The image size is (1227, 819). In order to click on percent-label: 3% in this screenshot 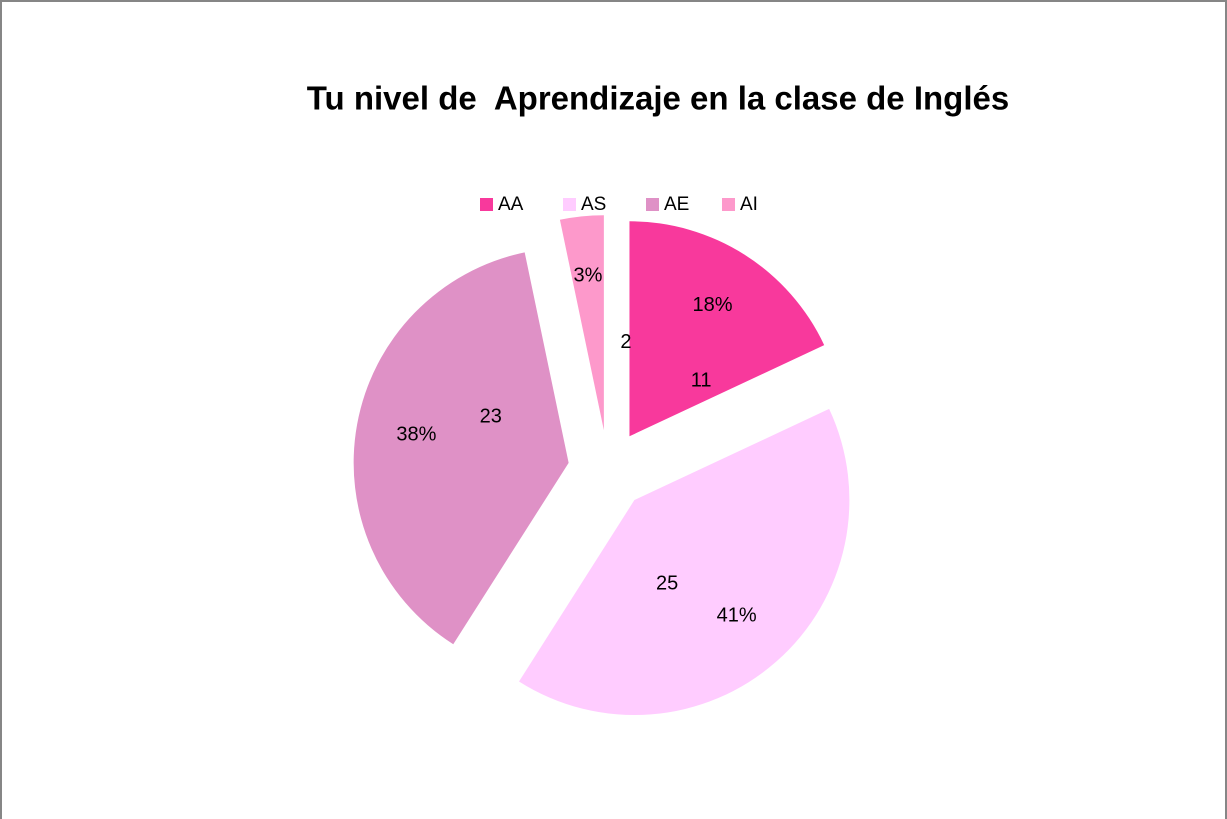, I will do `click(588, 276)`.